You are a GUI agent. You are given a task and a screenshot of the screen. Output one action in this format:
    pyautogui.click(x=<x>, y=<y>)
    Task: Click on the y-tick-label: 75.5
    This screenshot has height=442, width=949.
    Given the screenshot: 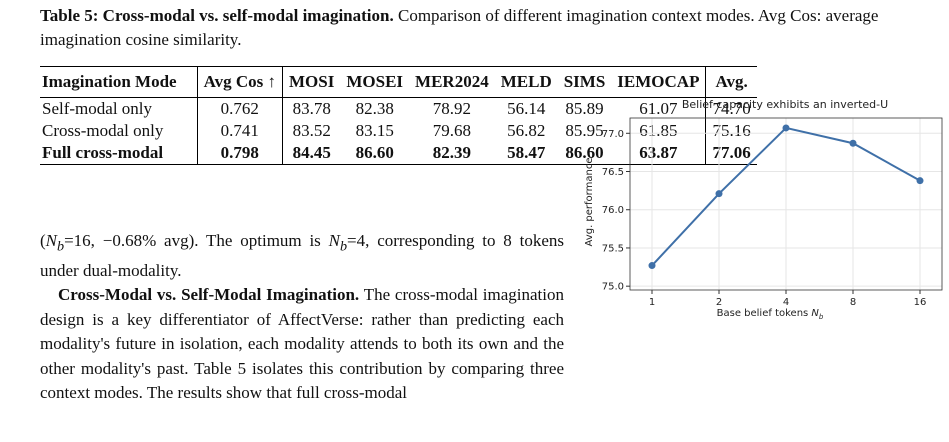 What is the action you would take?
    pyautogui.click(x=613, y=248)
    